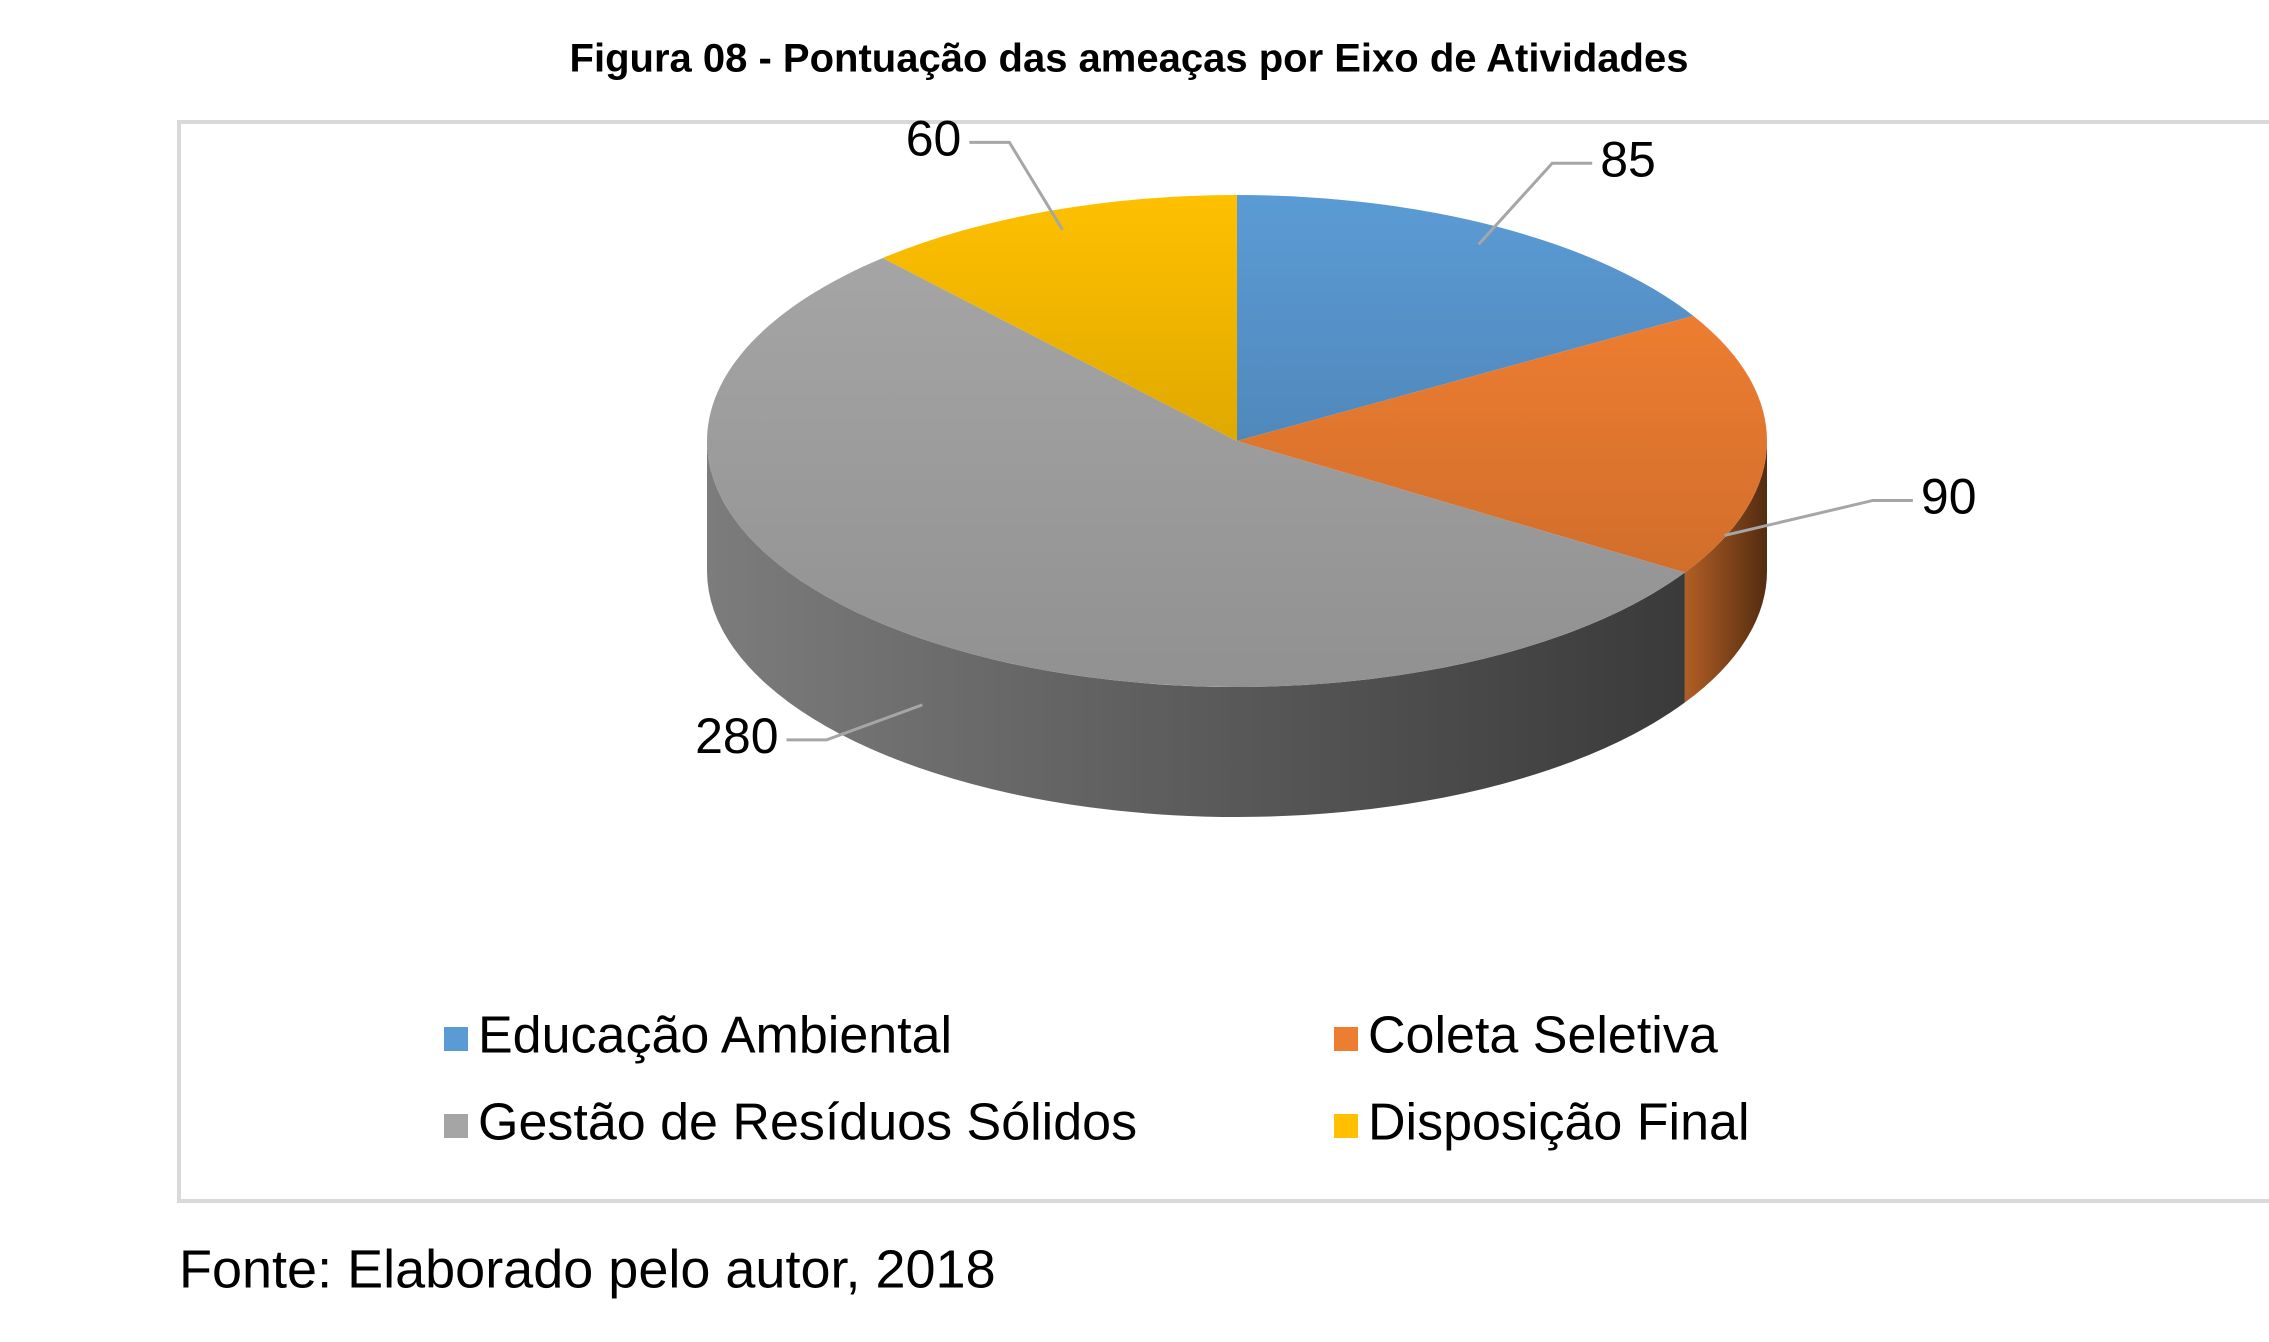  I want to click on legend-label: Educação Ambiental, so click(715, 1036).